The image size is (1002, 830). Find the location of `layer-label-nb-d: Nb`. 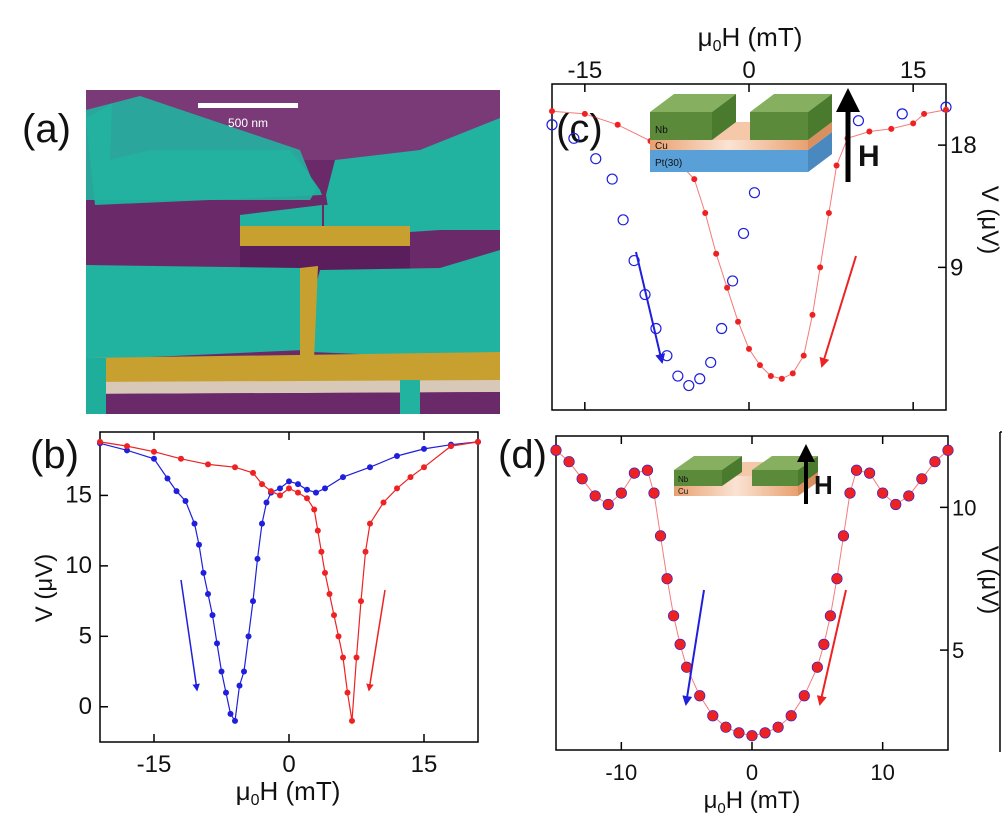

layer-label-nb-d: Nb is located at coordinates (683, 479).